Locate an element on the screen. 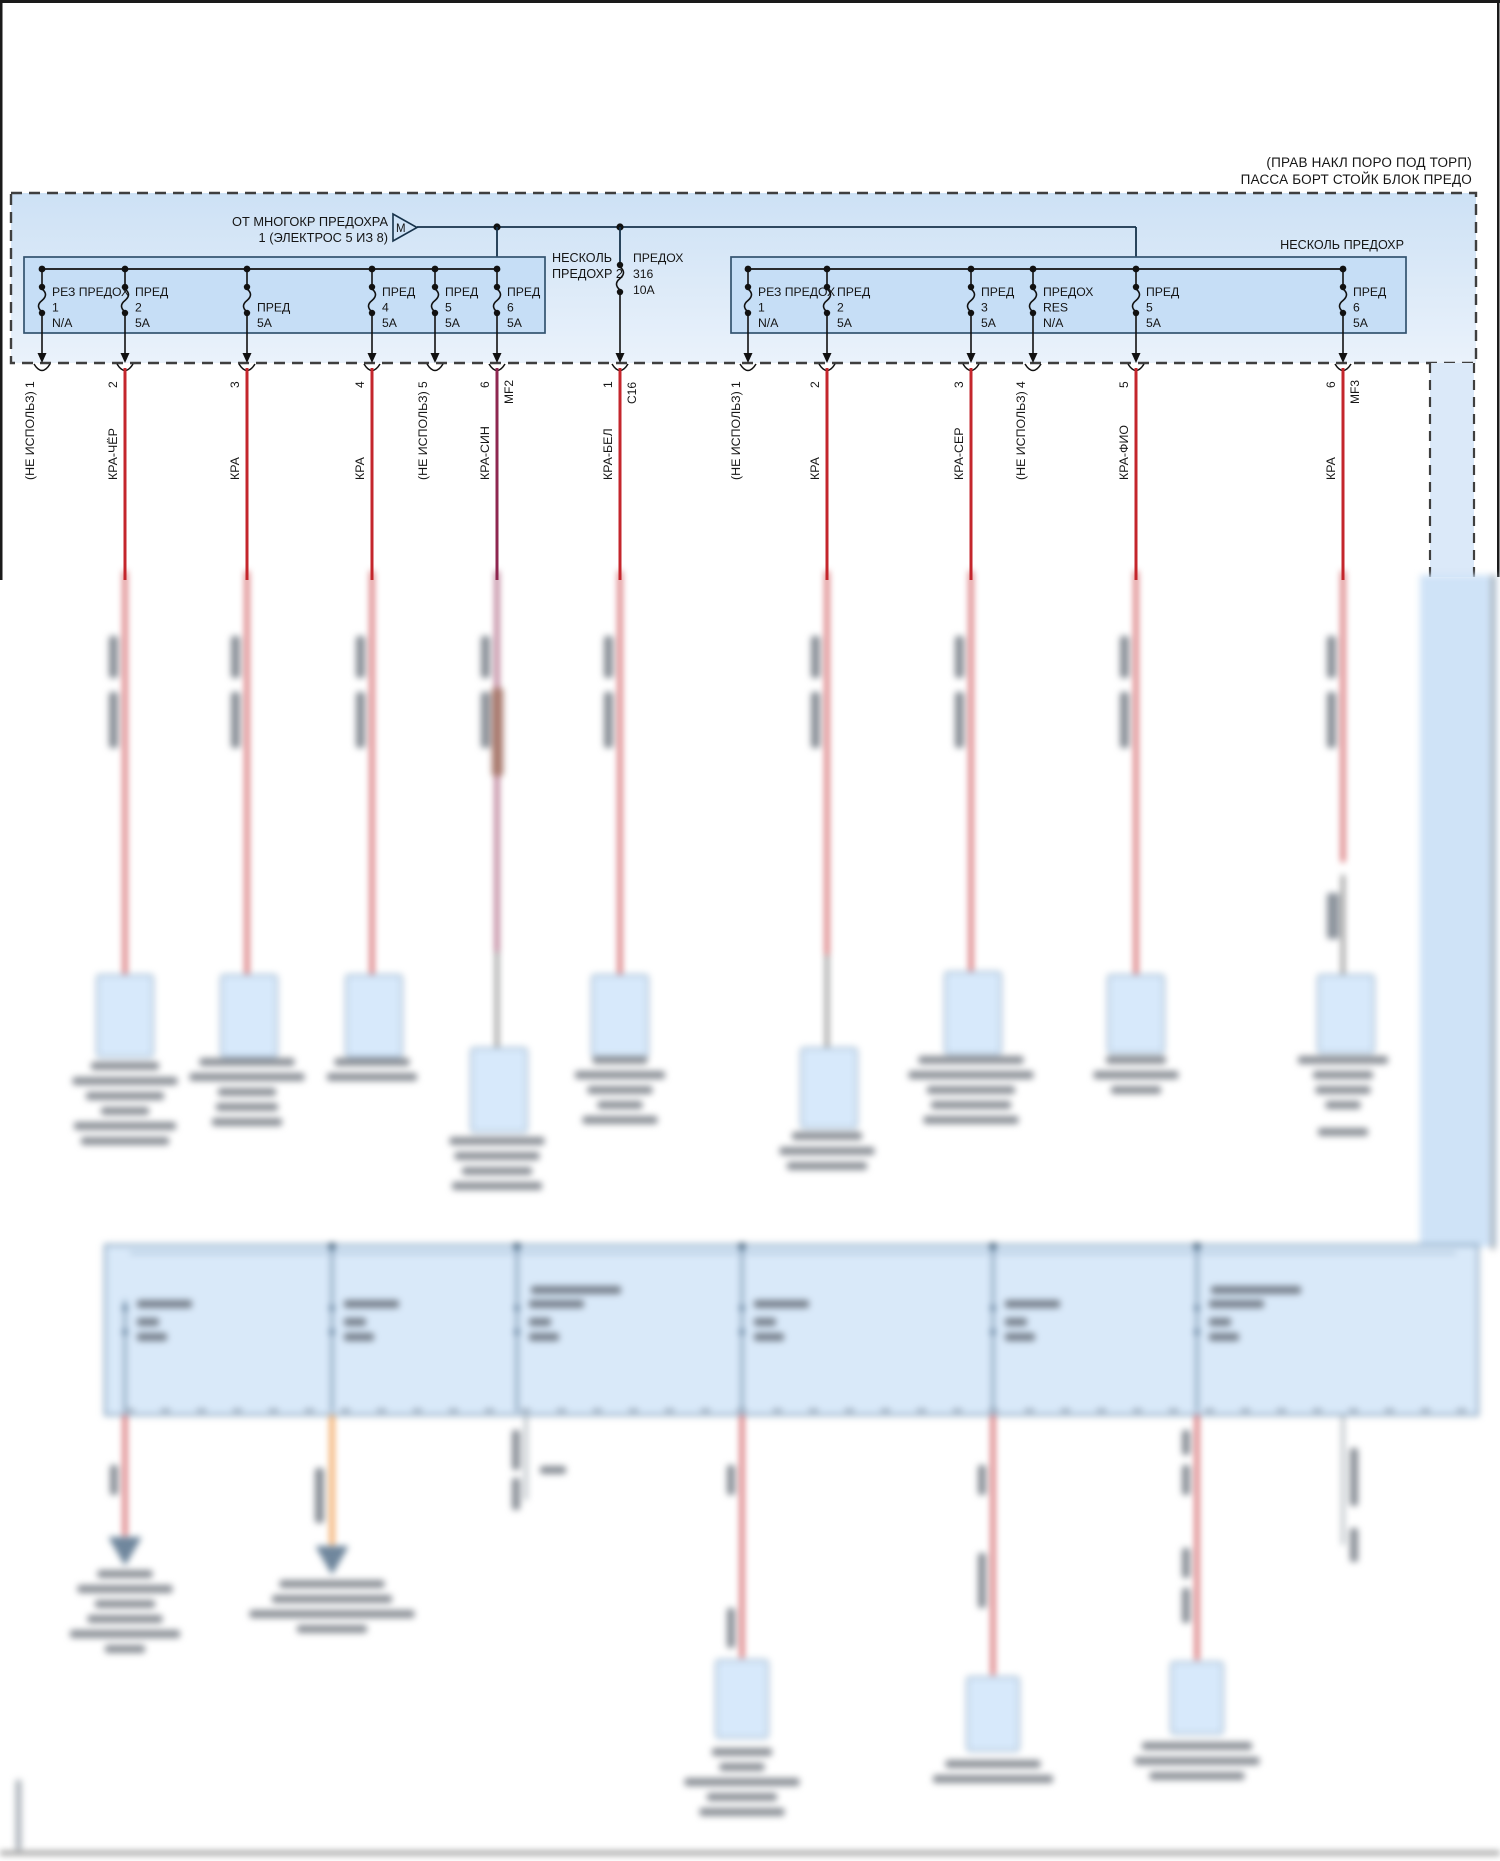 This screenshot has height=1861, width=1500. fuse-316-top-terminal is located at coordinates (620, 265).